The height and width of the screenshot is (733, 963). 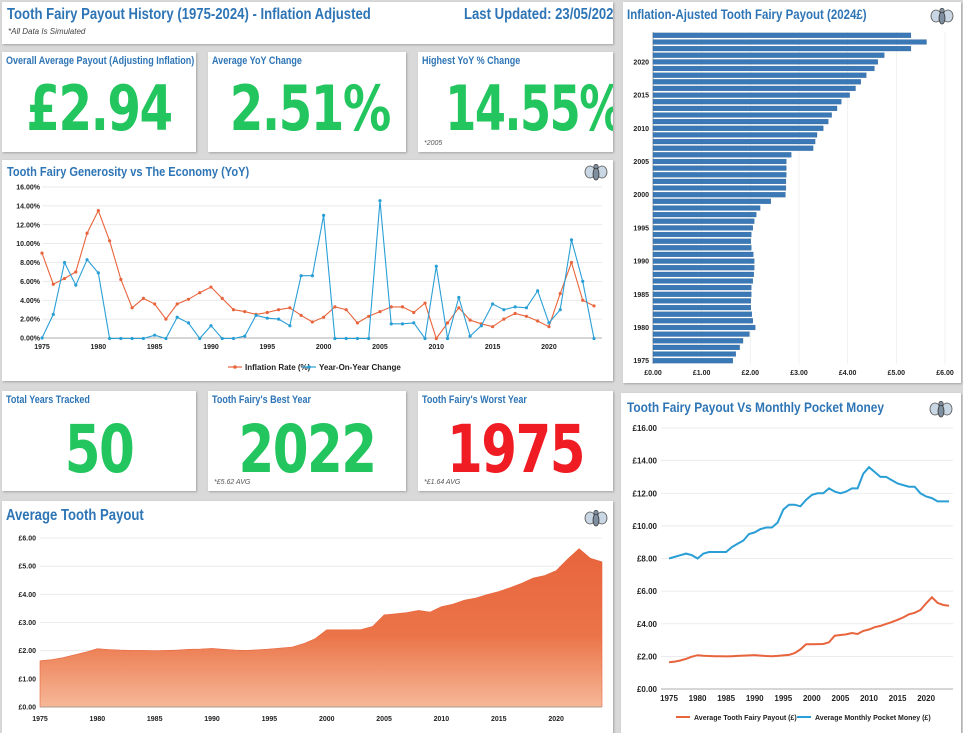 What do you see at coordinates (27, 623) in the screenshot?
I see `y-tick-label: £3.00` at bounding box center [27, 623].